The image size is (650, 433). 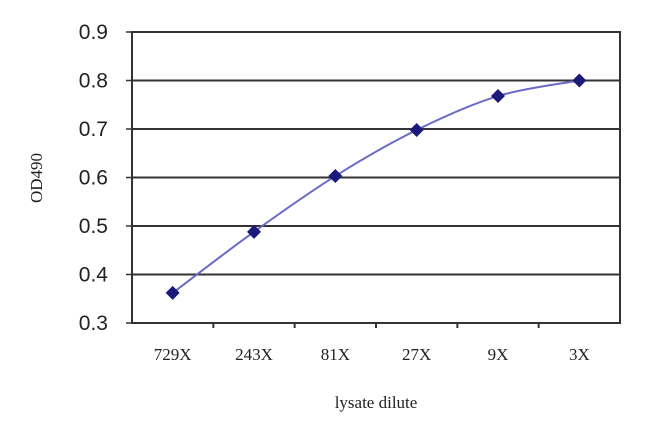 What do you see at coordinates (36, 178) in the screenshot?
I see `y-axis-label: OD490` at bounding box center [36, 178].